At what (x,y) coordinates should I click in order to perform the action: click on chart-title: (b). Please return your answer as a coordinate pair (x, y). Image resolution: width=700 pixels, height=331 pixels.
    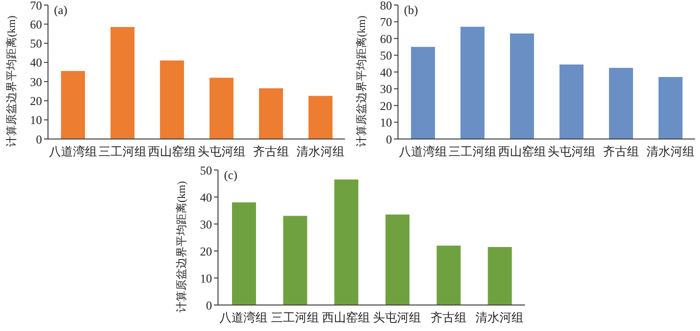
    Looking at the image, I should click on (411, 10).